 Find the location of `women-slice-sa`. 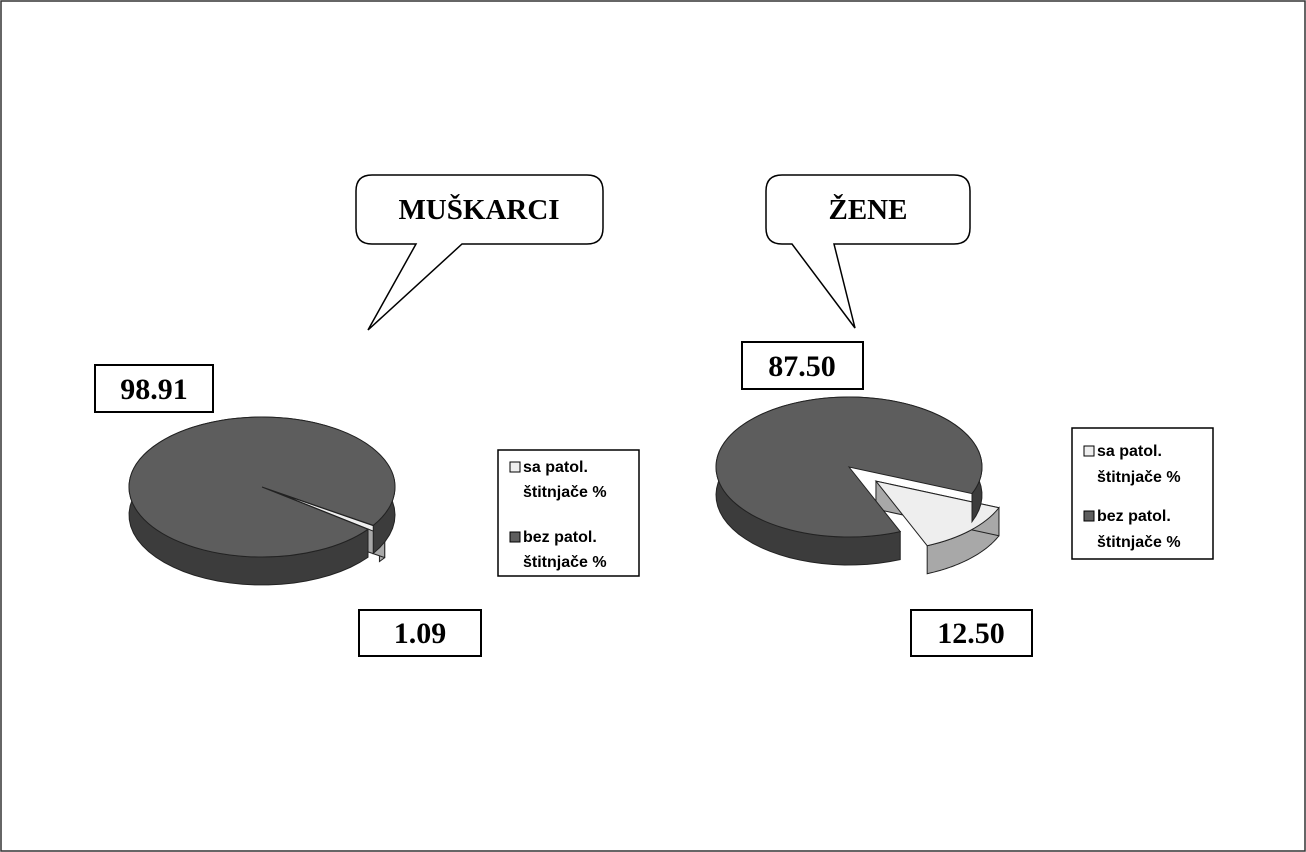

women-slice-sa is located at coordinates (937, 527).